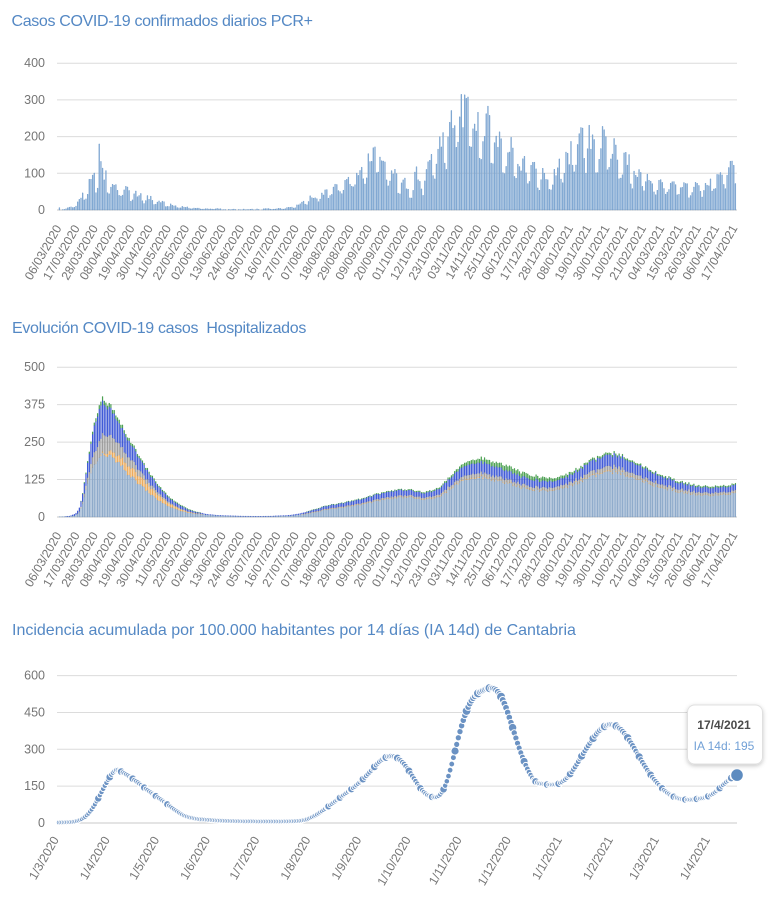  I want to click on svg-text: 200, so click(34, 137).